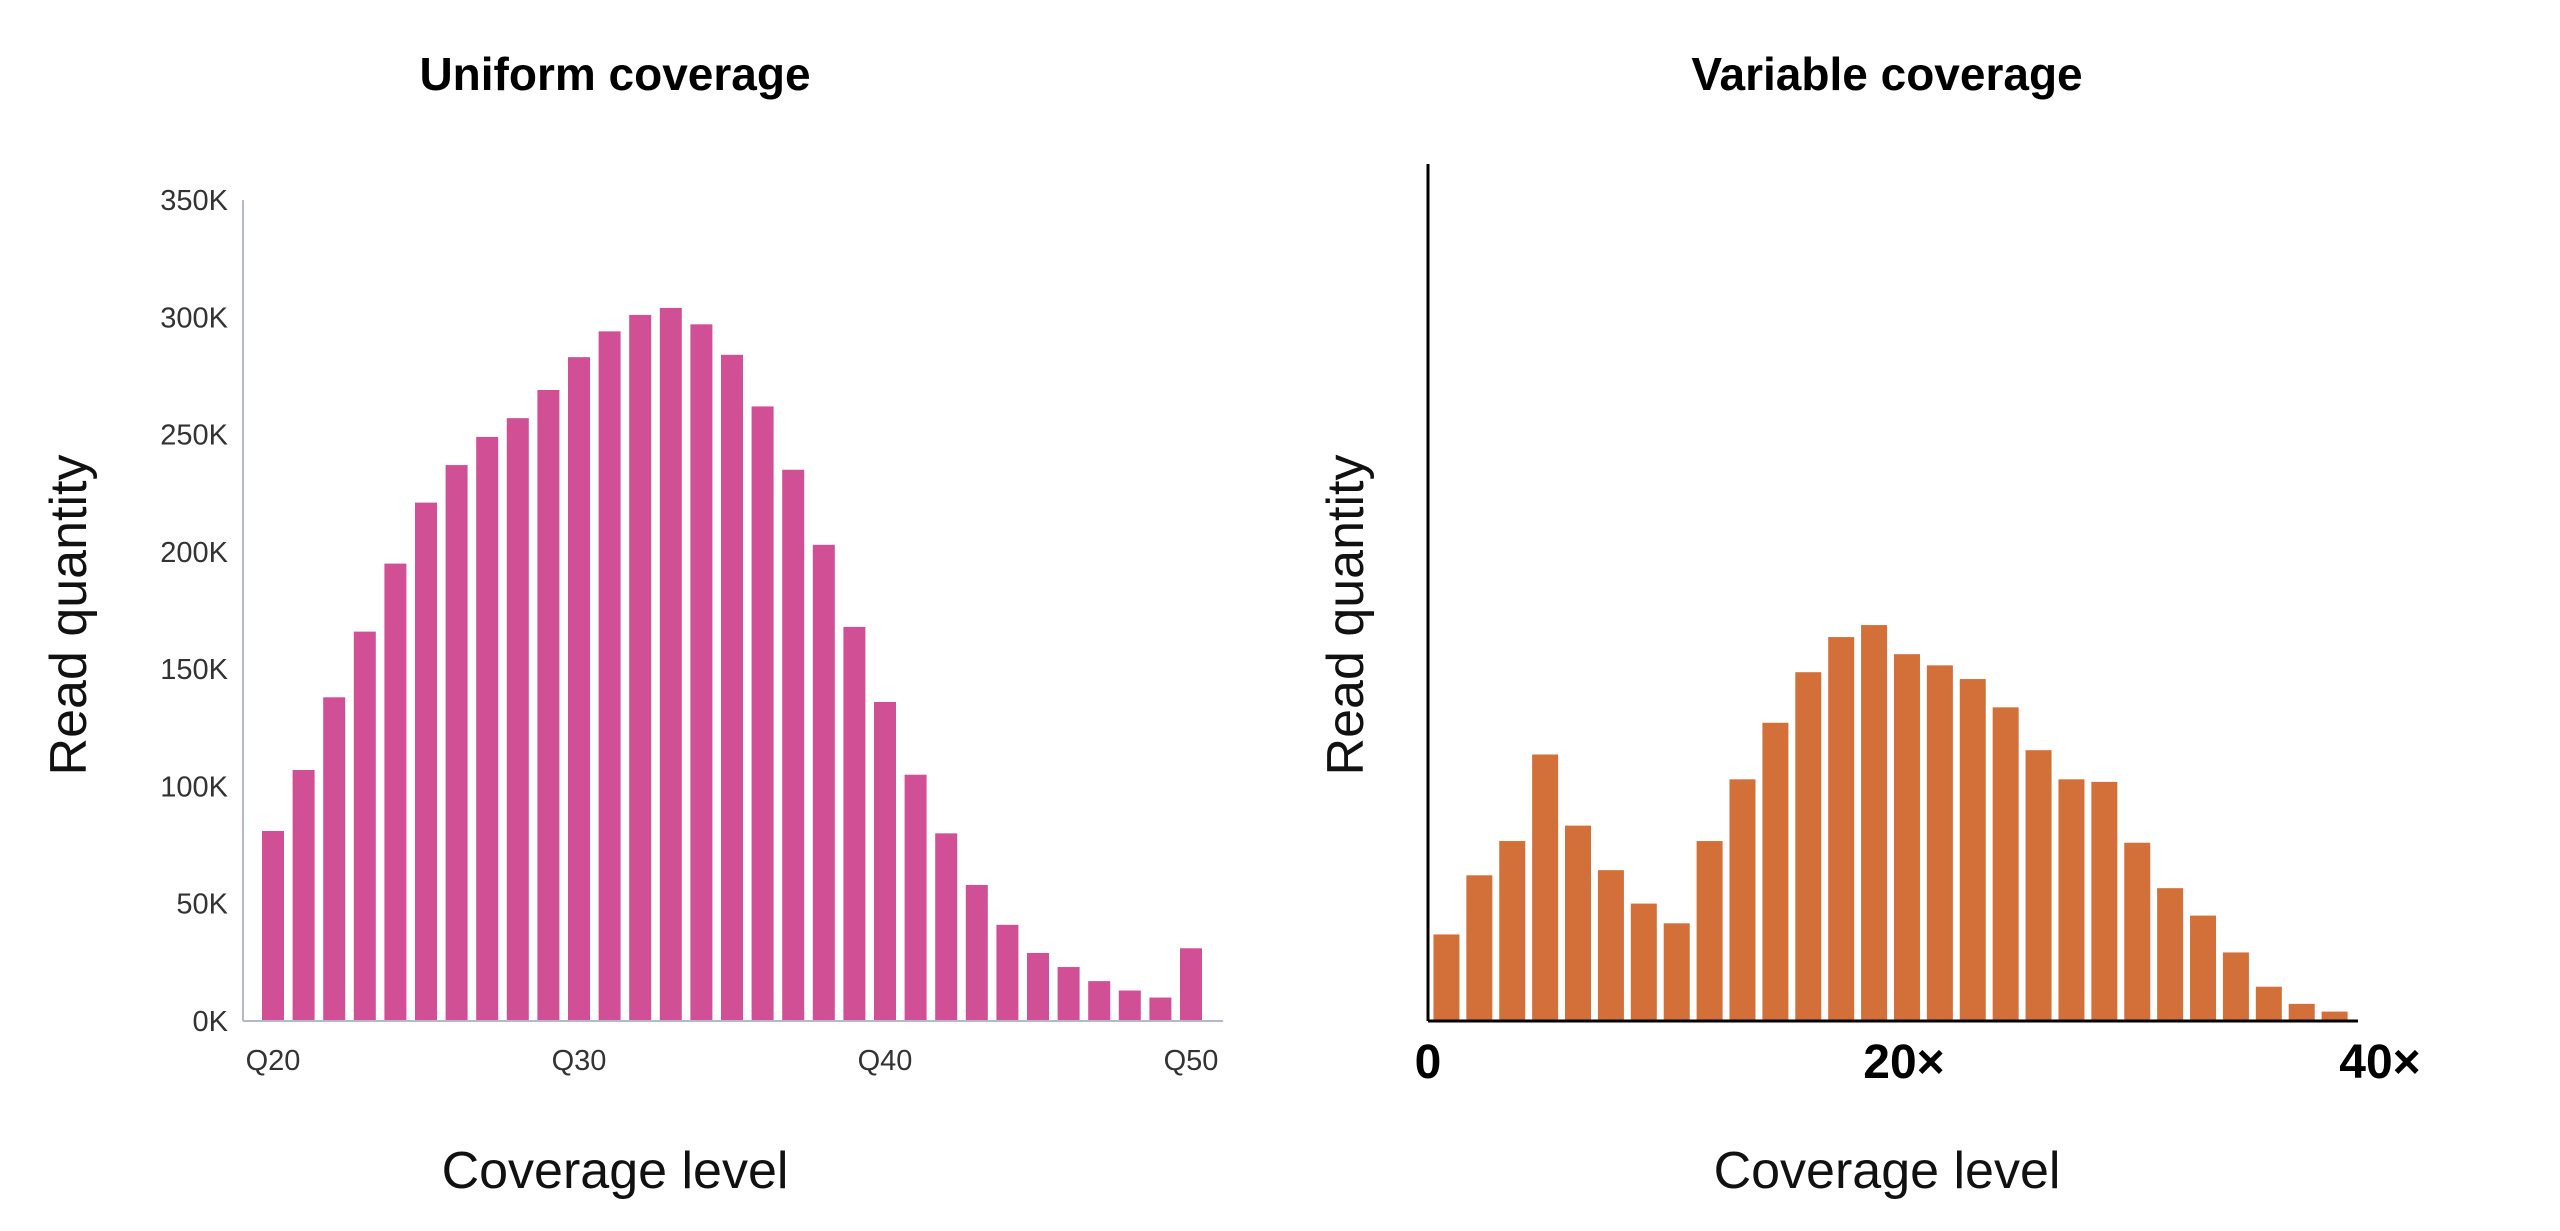 This screenshot has width=2560, height=1231. I want to click on bar-q23, so click(364, 826).